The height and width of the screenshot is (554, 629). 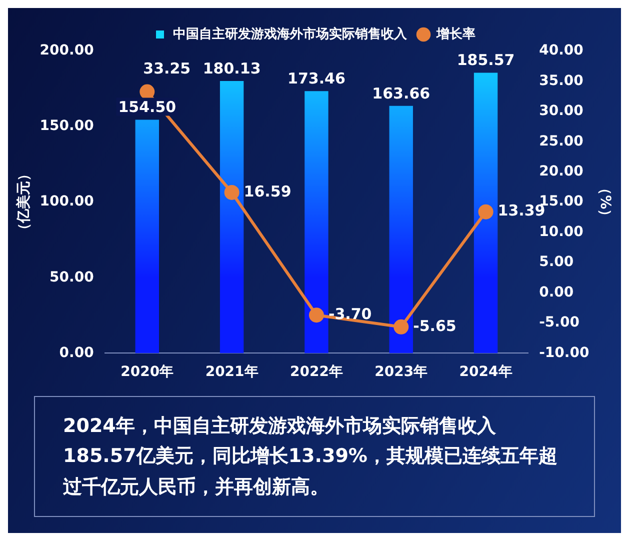 I want to click on y2-tick-label: 10.00, so click(x=561, y=232).